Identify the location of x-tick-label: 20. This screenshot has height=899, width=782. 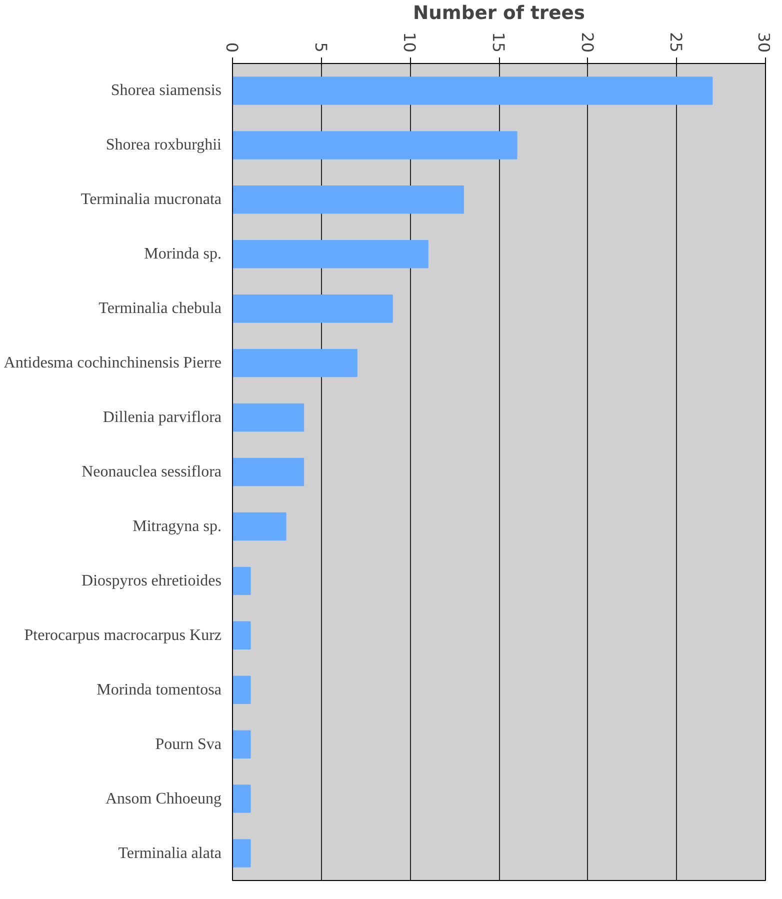
(587, 42).